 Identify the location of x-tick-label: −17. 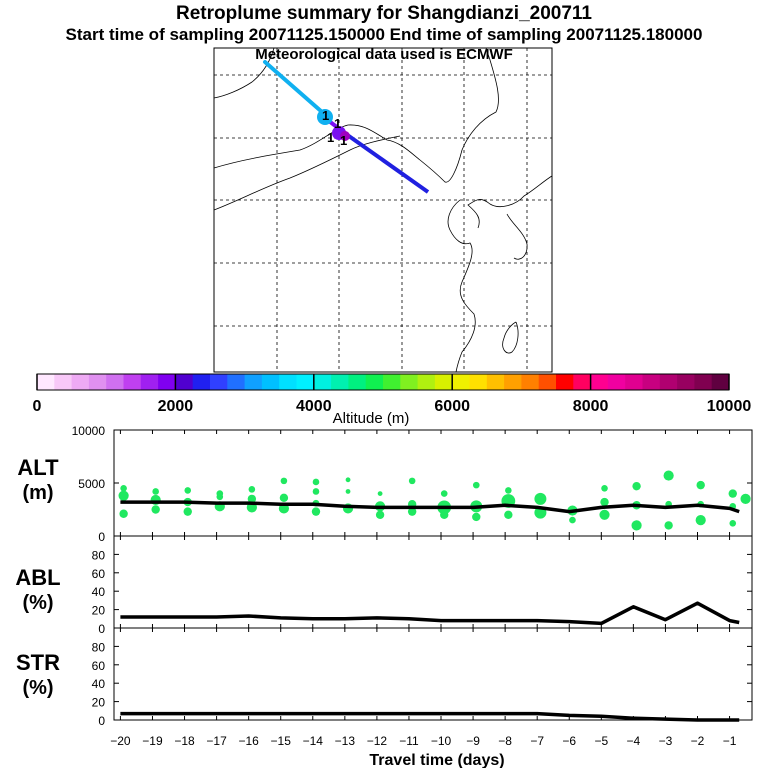
(216, 741).